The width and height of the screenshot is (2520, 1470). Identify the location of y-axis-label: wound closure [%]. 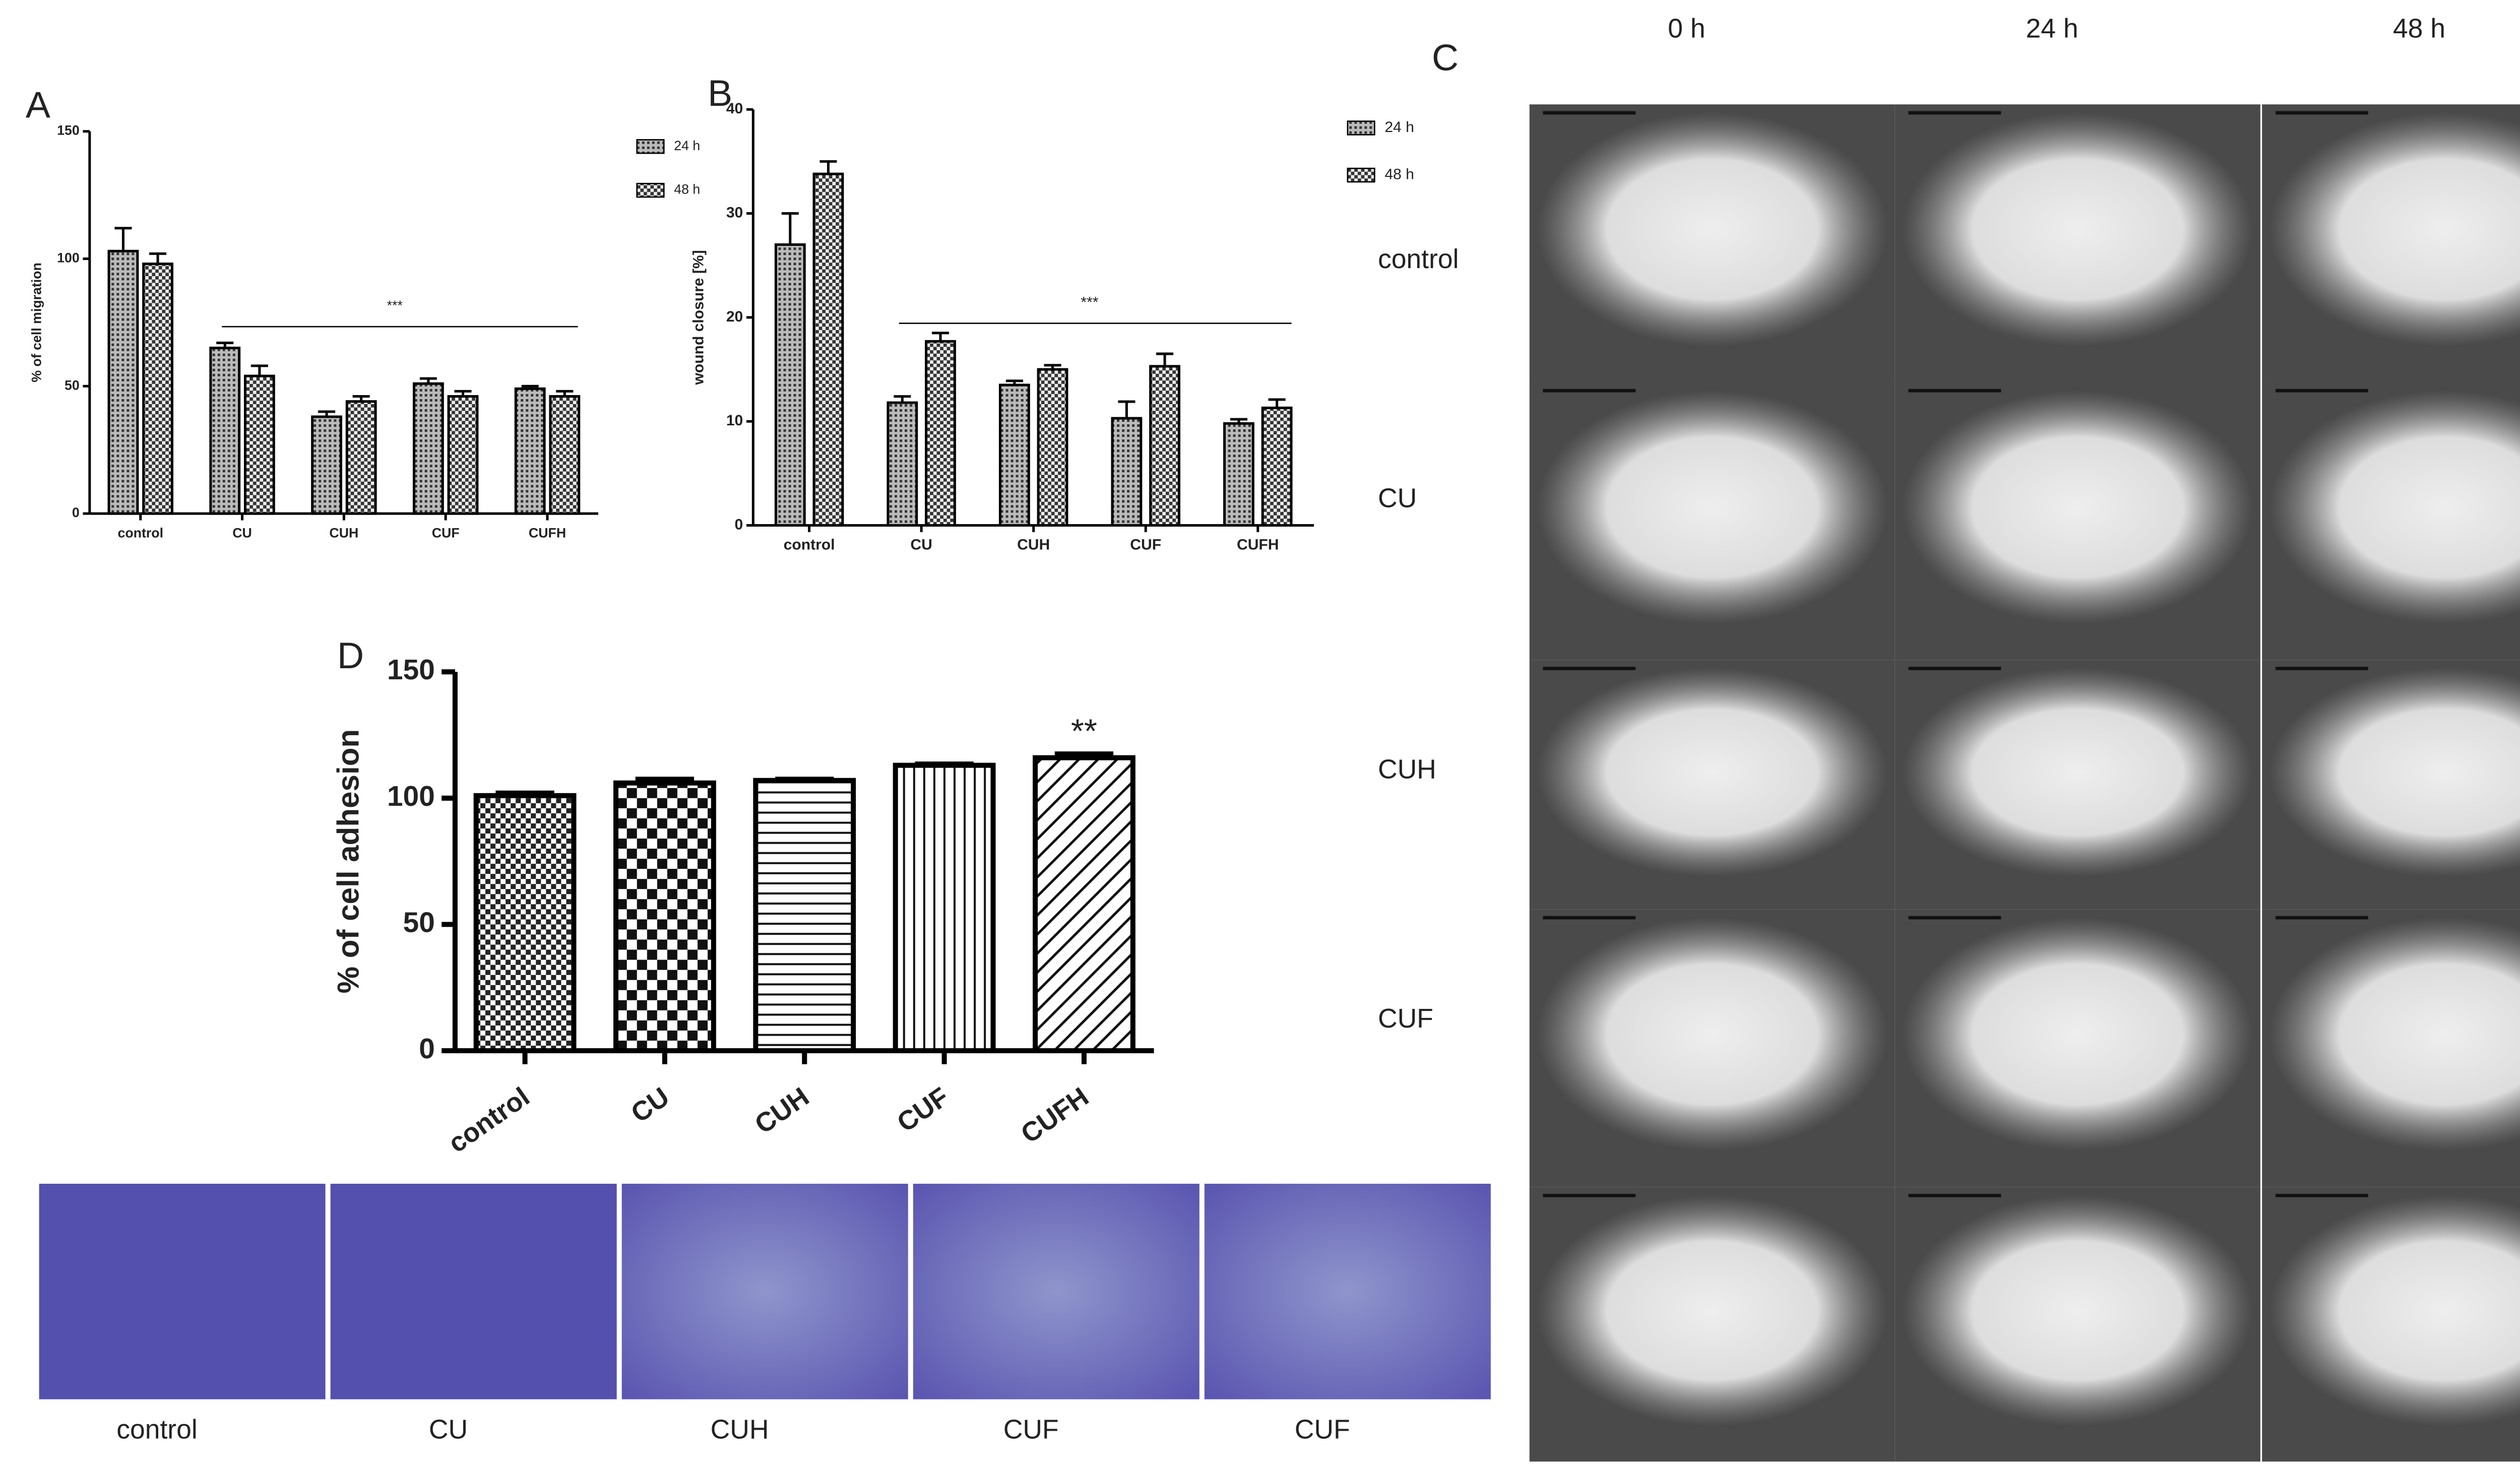
(699, 317).